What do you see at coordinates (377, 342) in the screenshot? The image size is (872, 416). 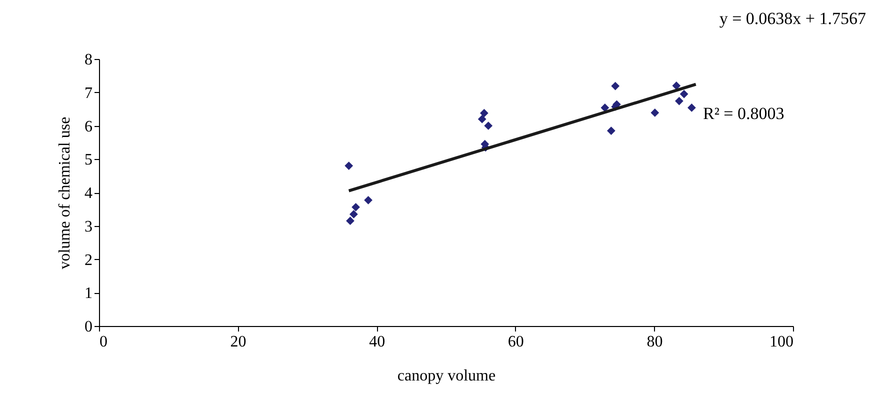 I see `x-tick-label: 40` at bounding box center [377, 342].